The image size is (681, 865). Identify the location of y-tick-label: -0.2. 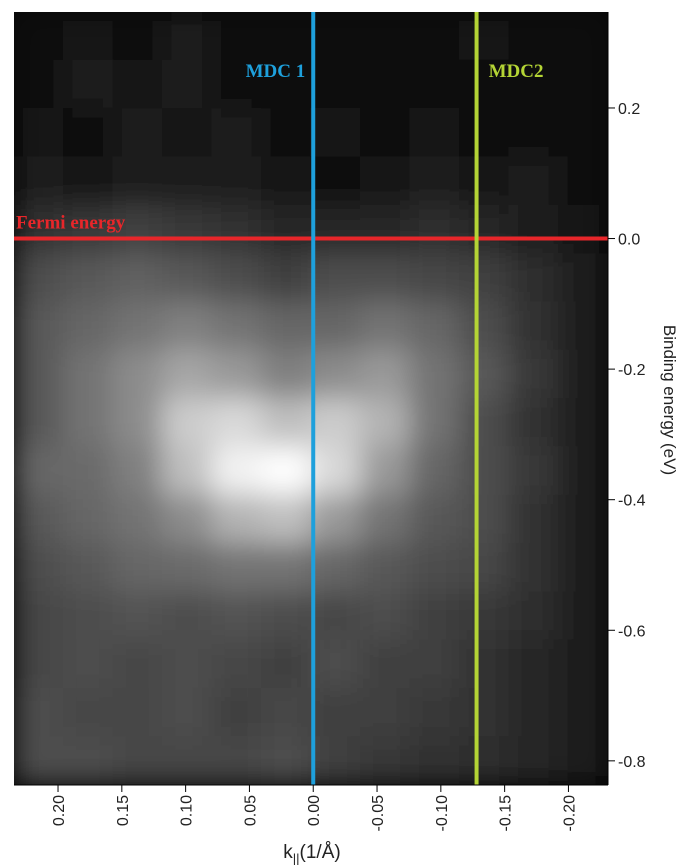
(632, 370).